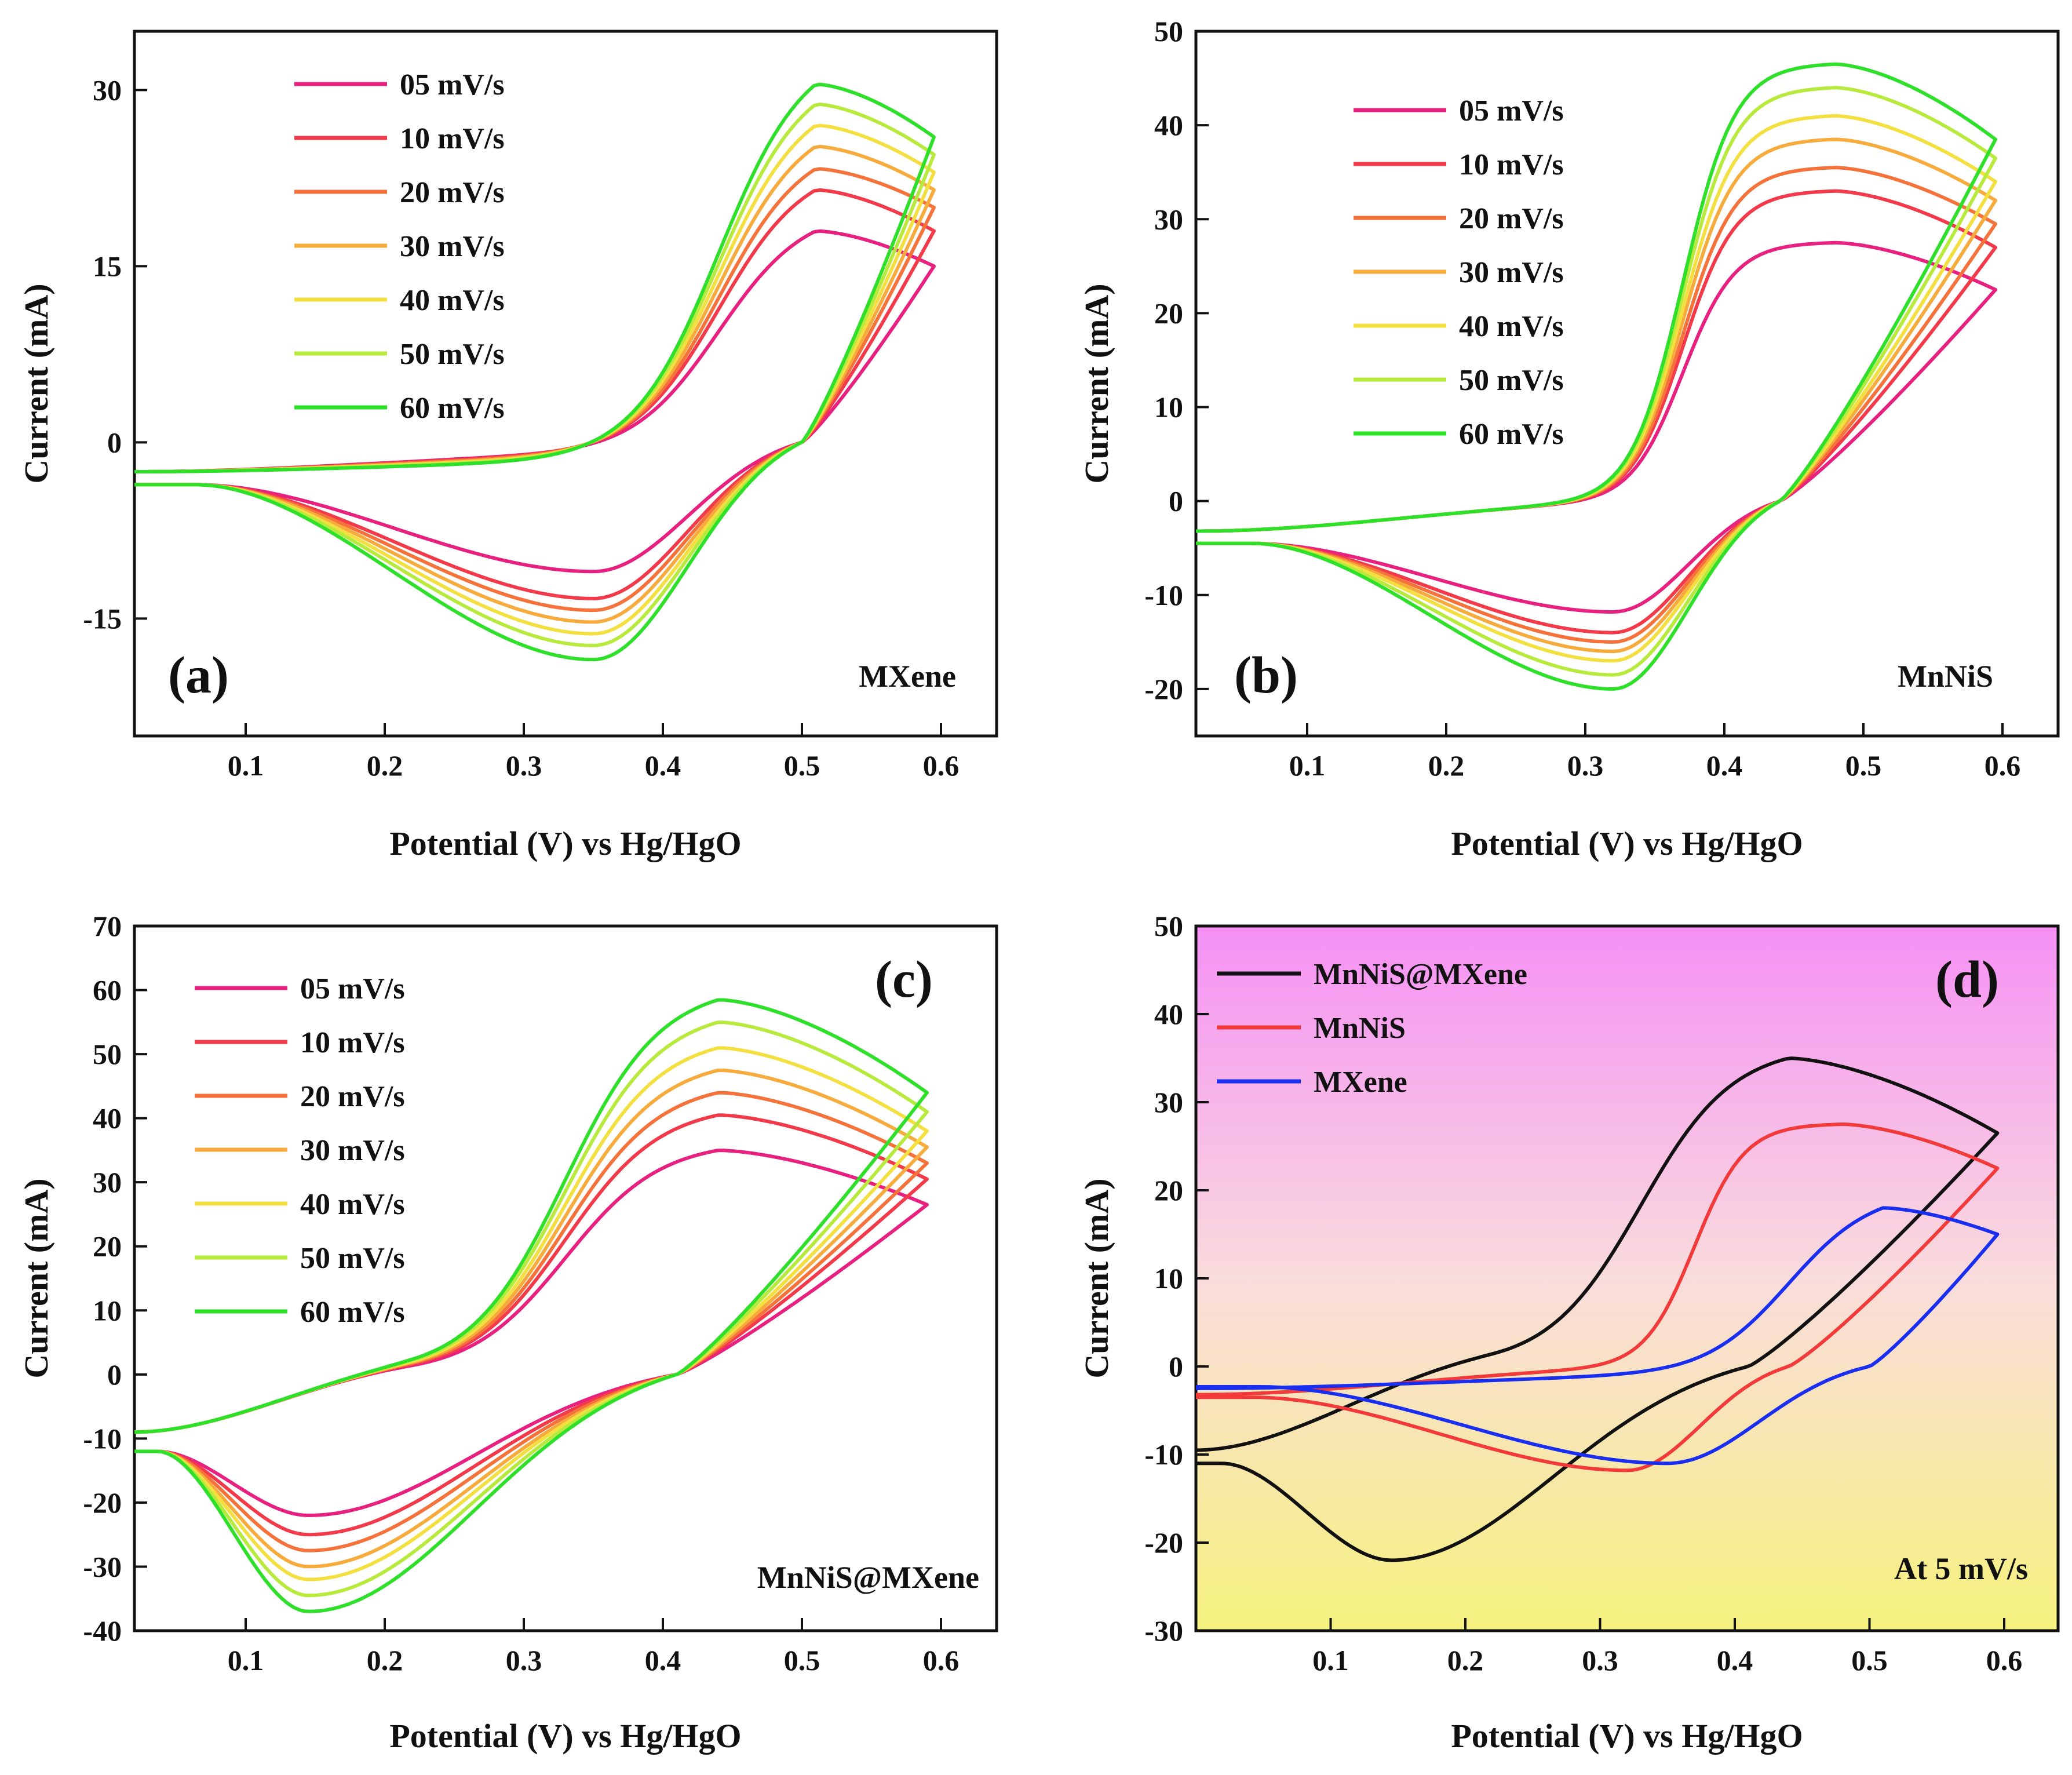 Image resolution: width=2072 pixels, height=1775 pixels. Describe the element at coordinates (1266, 675) in the screenshot. I see `panel-label: (b)` at that location.